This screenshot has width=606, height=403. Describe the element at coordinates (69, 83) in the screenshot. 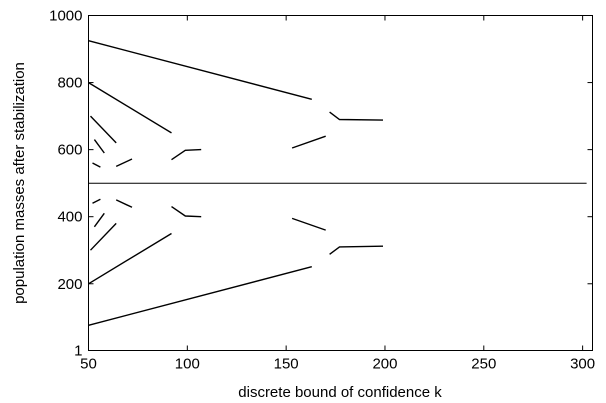

I see `y-tick-label: 800` at that location.